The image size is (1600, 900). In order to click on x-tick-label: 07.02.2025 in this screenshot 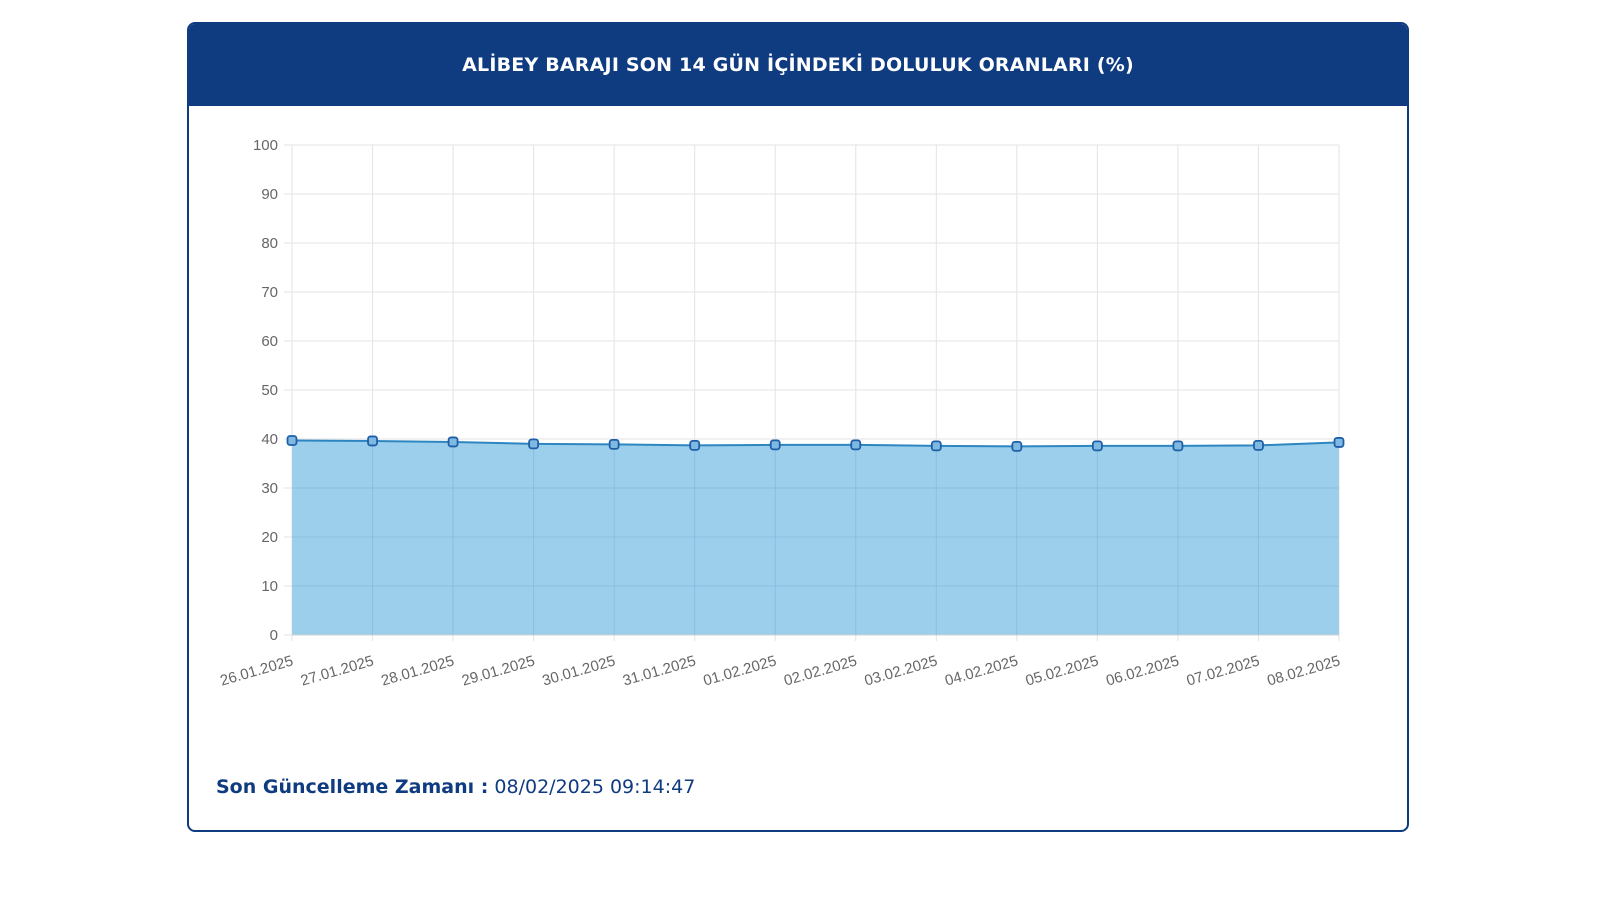, I will do `click(1223, 671)`.